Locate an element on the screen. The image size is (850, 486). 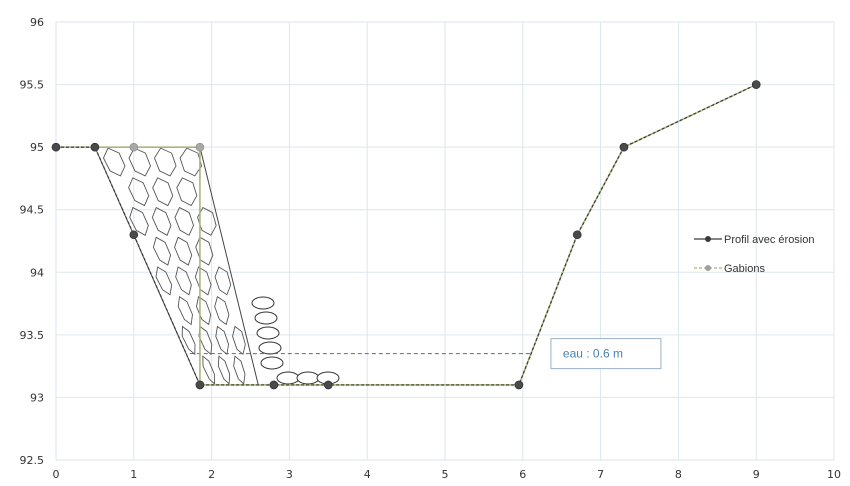
x-tick-label-3: 3 is located at coordinates (289, 474).